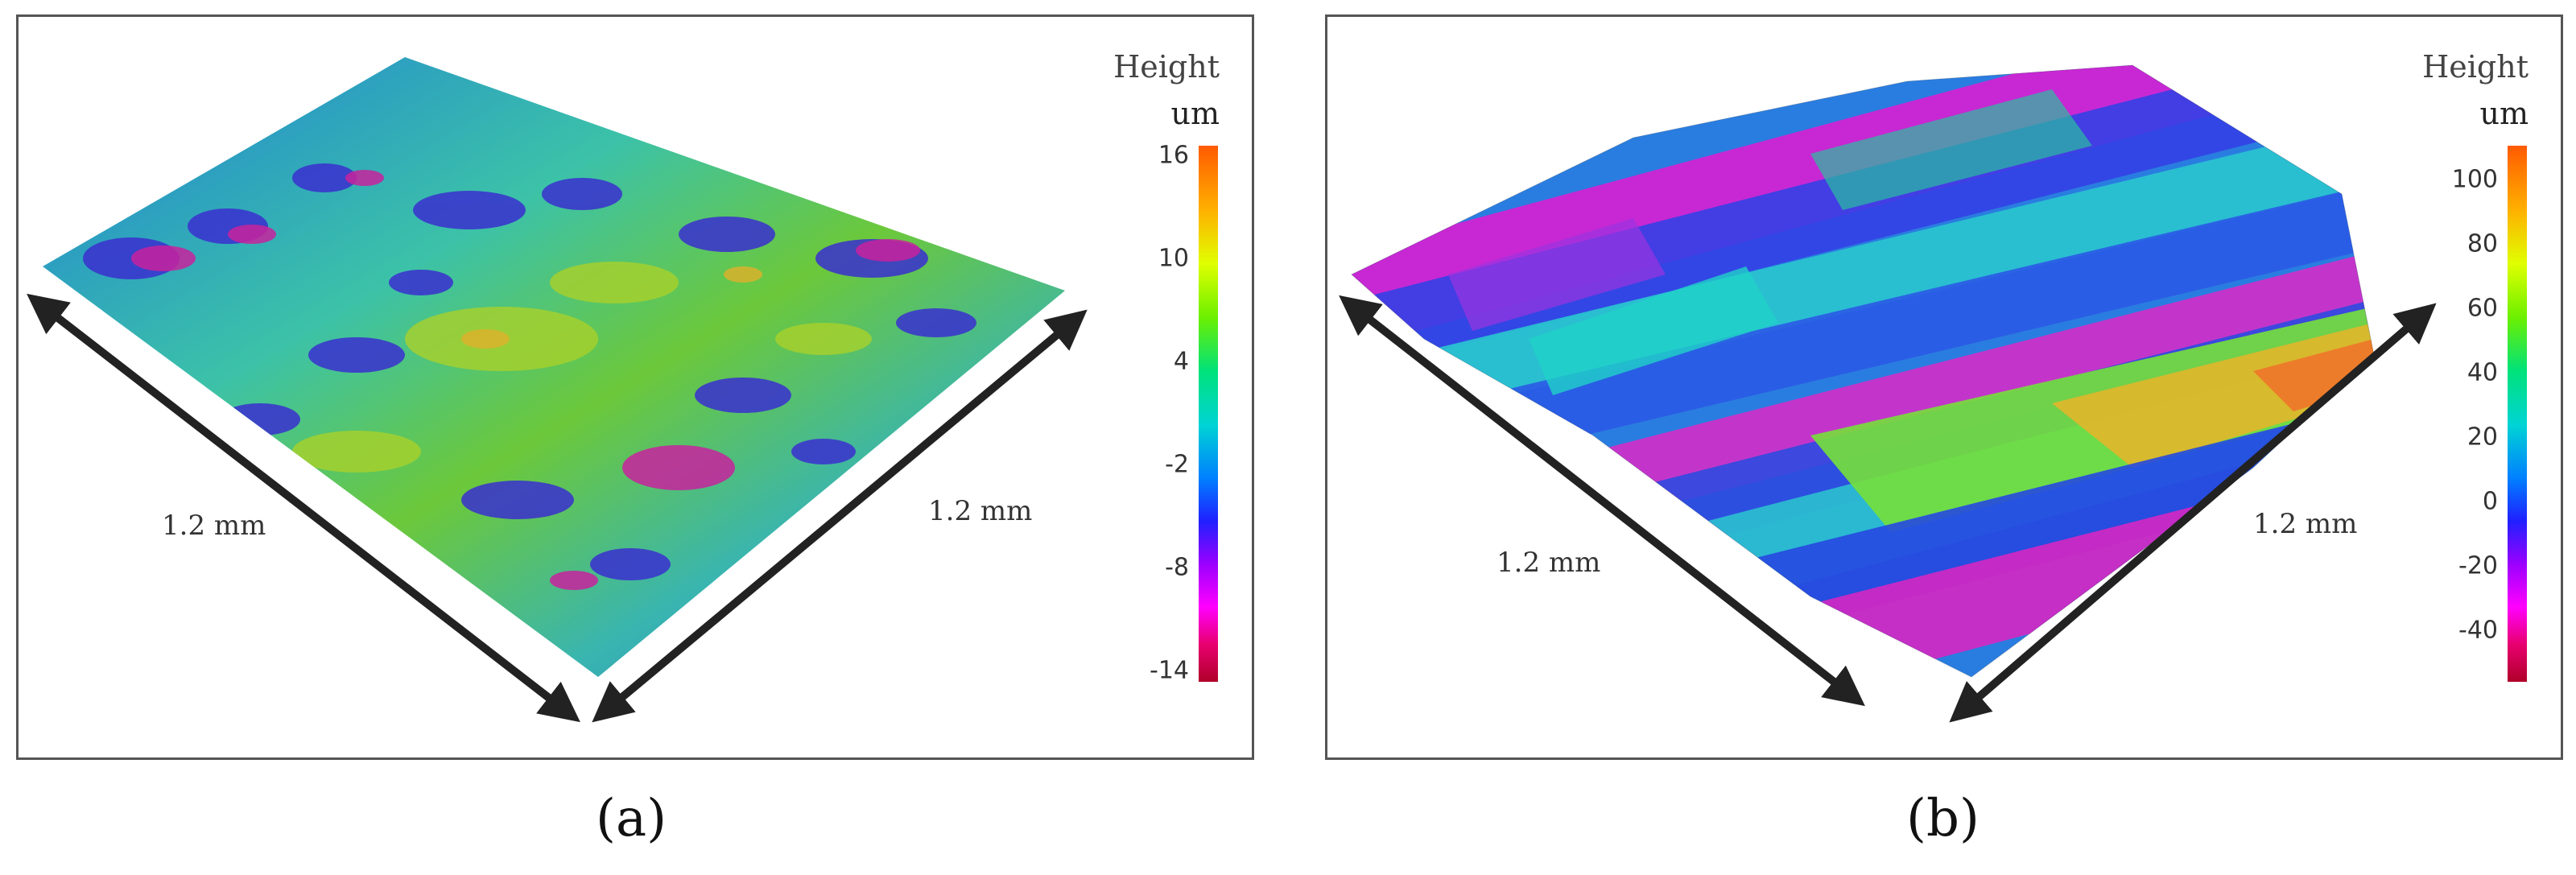  I want to click on dimension-arrow-left-b, so click(1602, 501).